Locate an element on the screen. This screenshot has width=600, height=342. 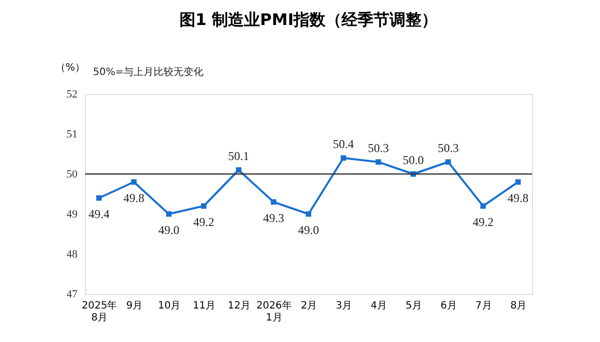
x-tick-label: 7月 is located at coordinates (483, 306).